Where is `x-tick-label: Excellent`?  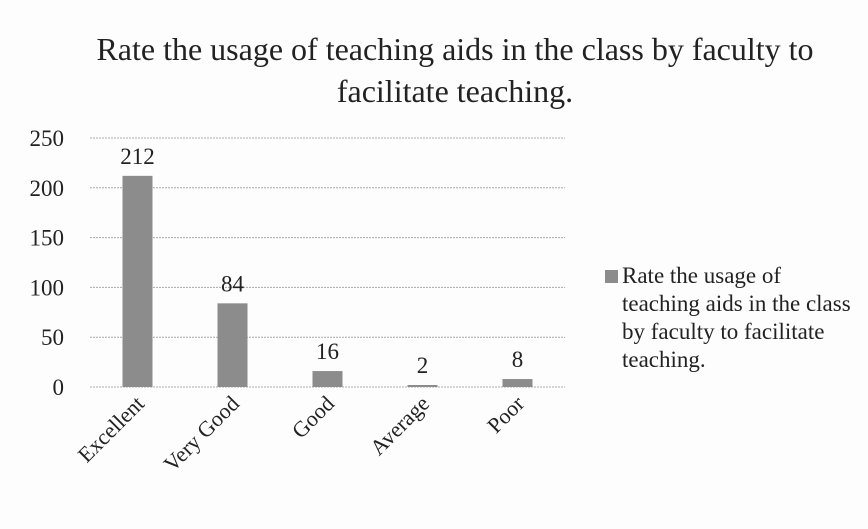
x-tick-label: Excellent is located at coordinates (111, 429).